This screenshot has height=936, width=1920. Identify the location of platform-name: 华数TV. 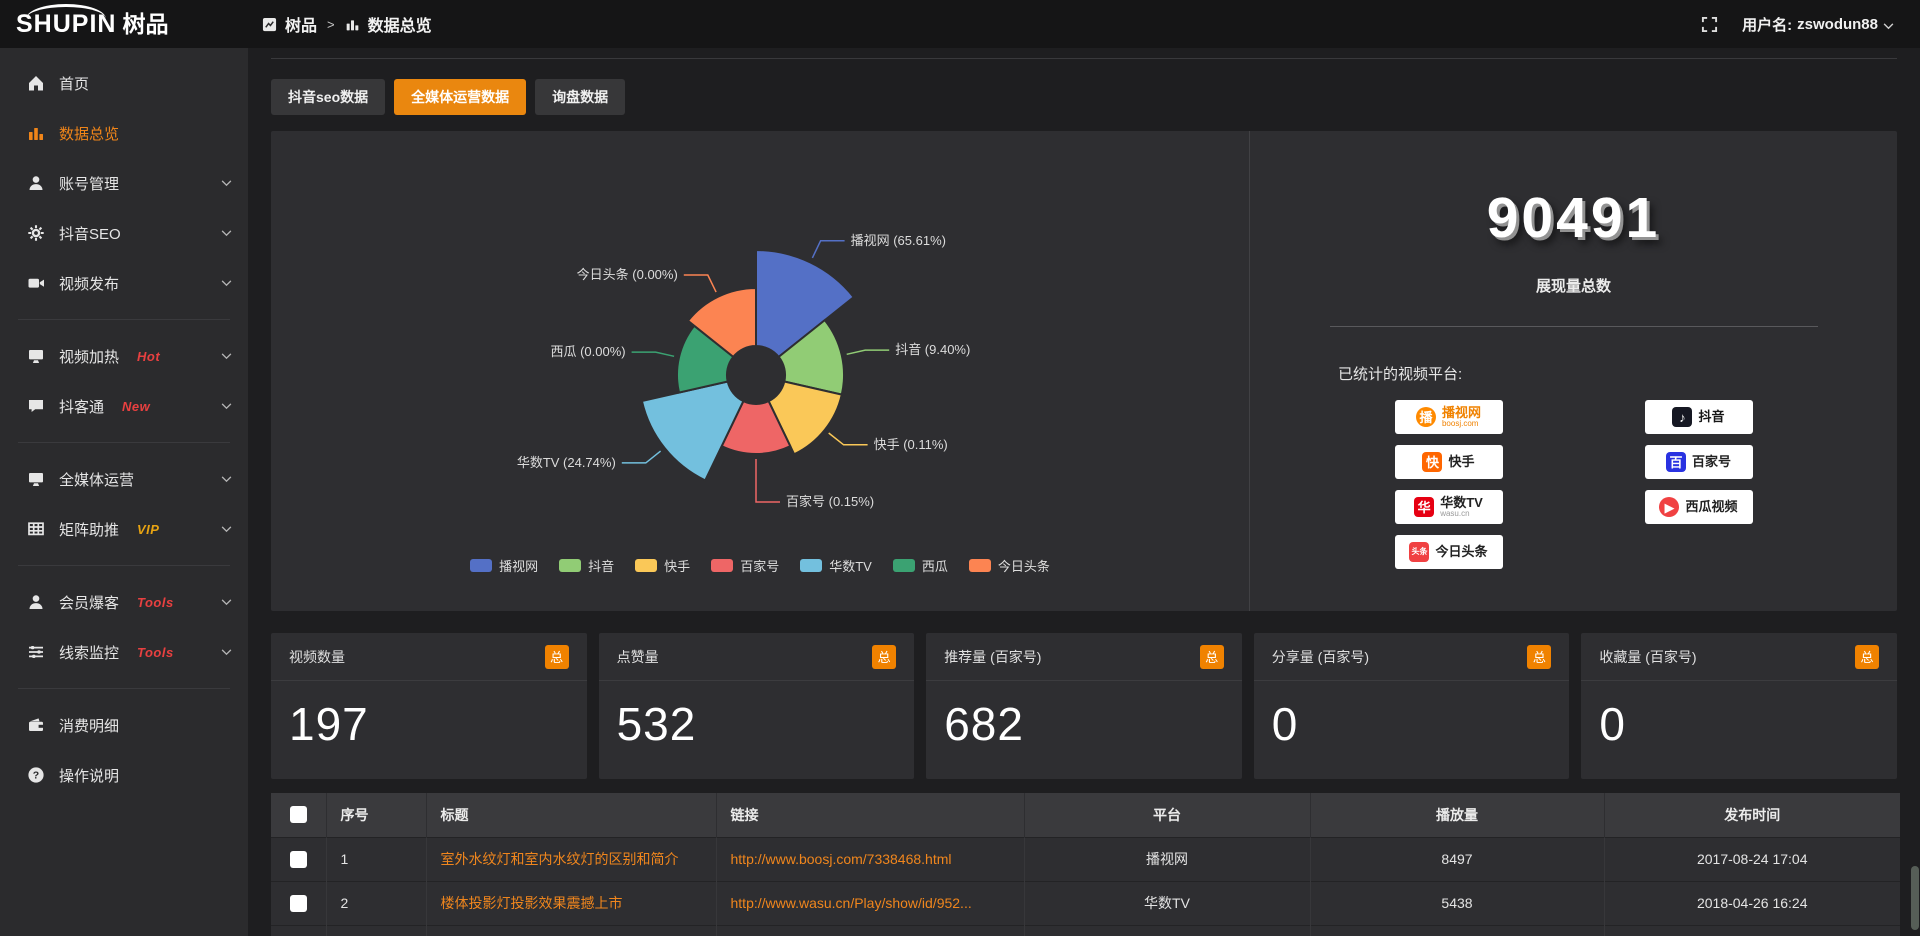
(1461, 502).